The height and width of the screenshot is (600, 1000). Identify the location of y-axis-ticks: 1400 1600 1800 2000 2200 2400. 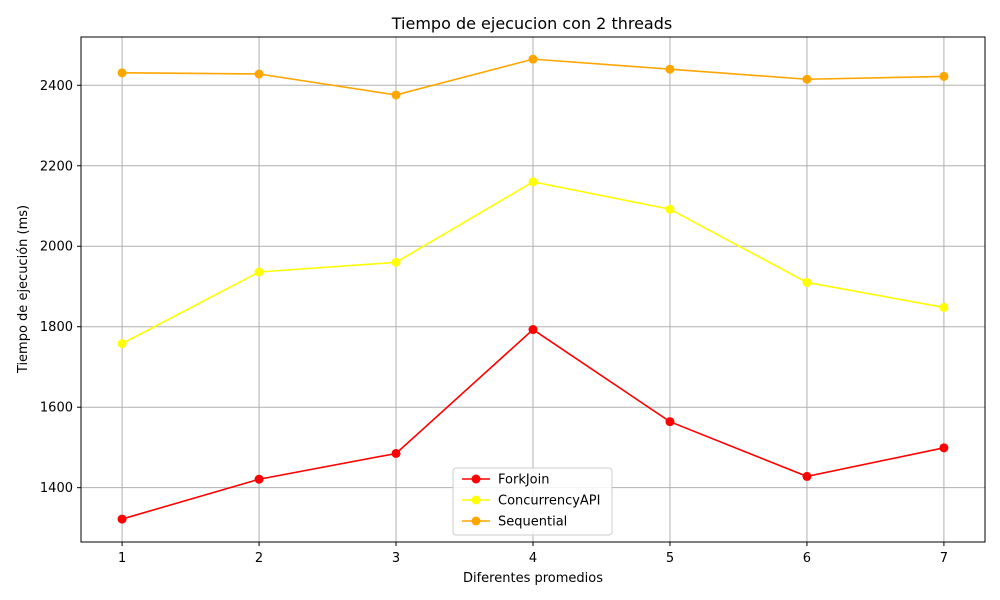
(60, 287).